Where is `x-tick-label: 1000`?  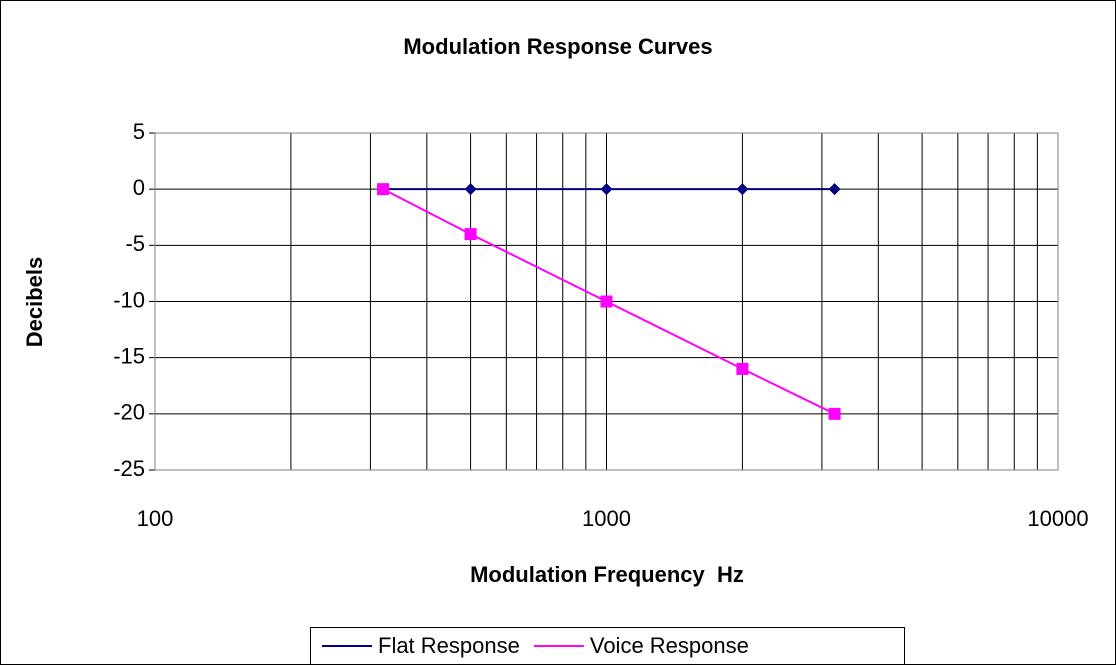
x-tick-label: 1000 is located at coordinates (606, 518).